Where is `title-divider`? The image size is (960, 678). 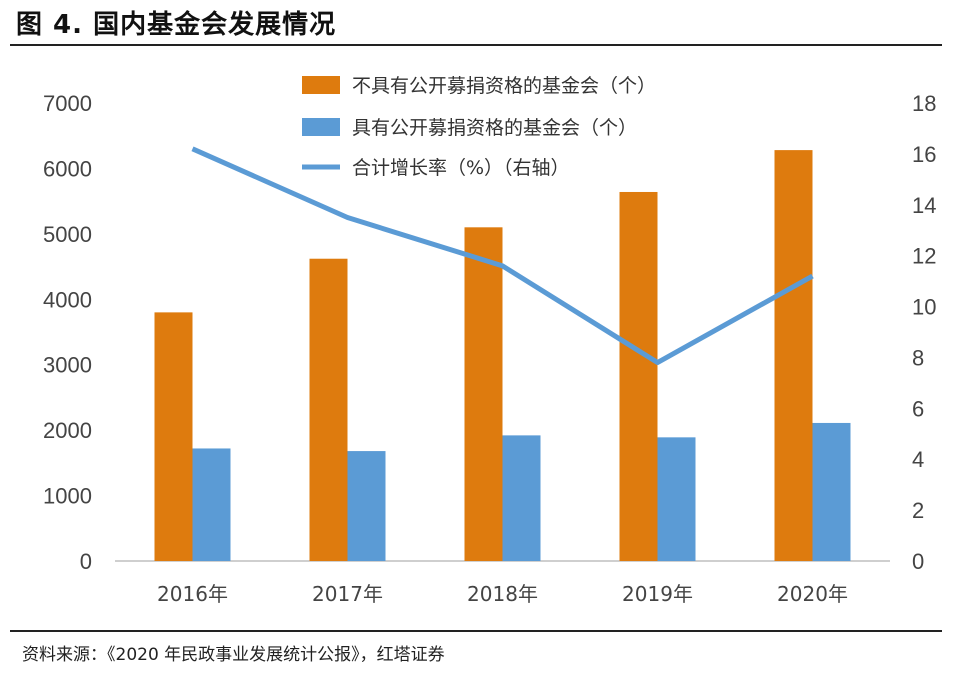
title-divider is located at coordinates (476, 45).